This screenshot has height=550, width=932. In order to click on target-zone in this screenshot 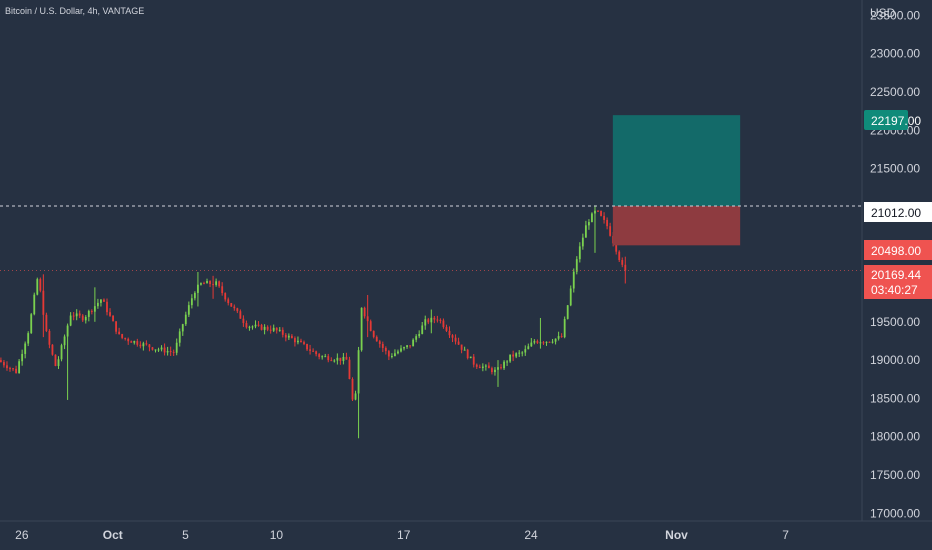, I will do `click(676, 160)`.